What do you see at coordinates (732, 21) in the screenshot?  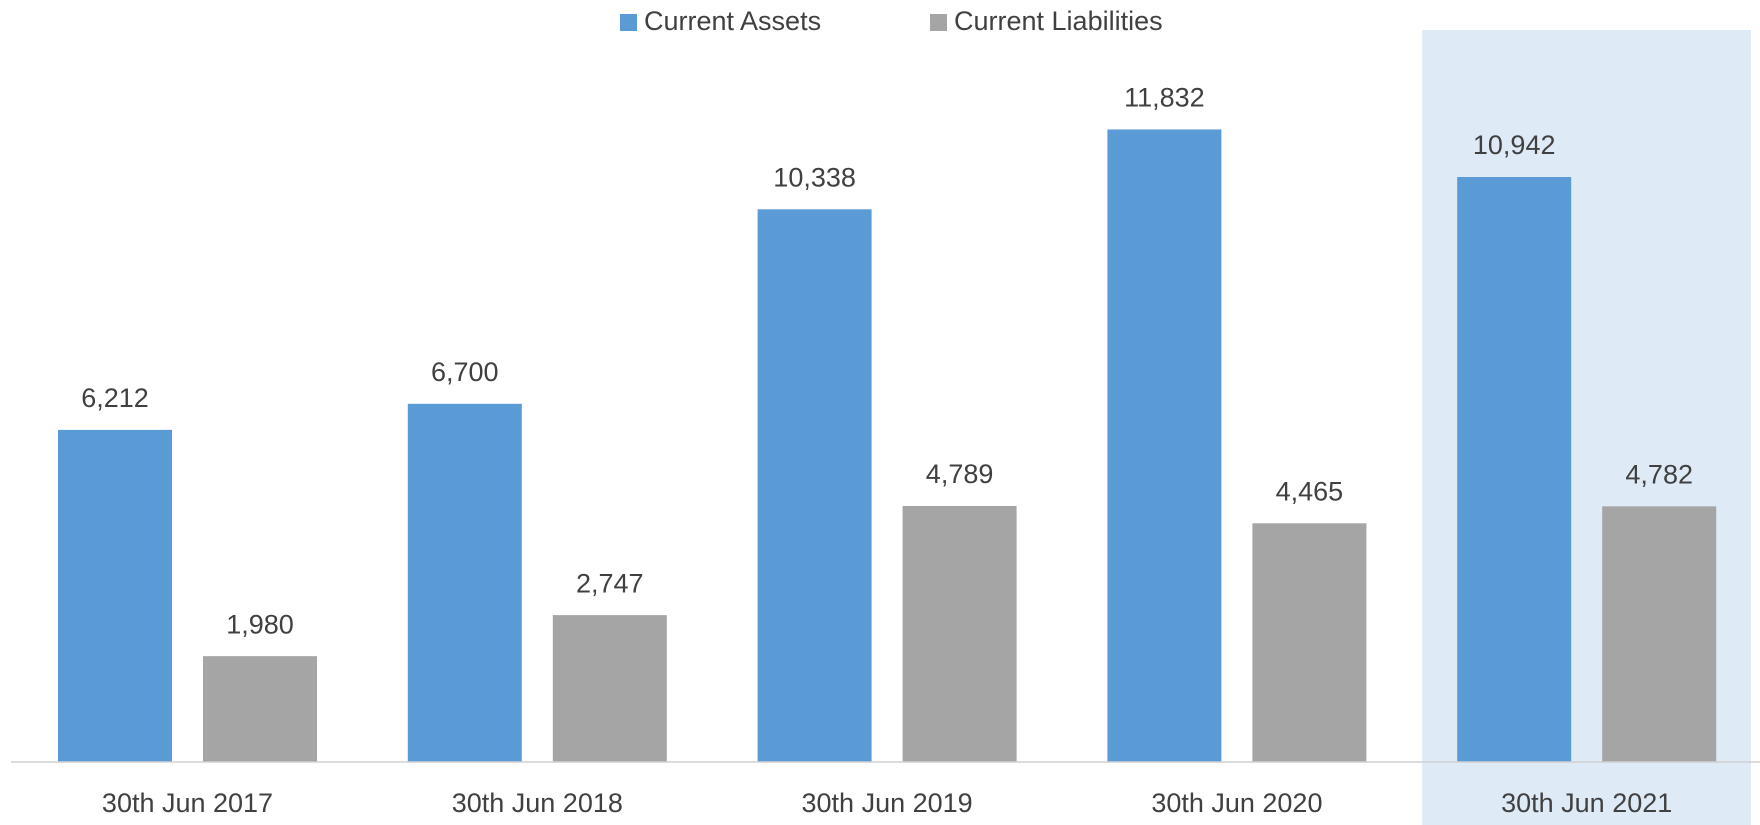 I see `legend-label: Current Assets` at bounding box center [732, 21].